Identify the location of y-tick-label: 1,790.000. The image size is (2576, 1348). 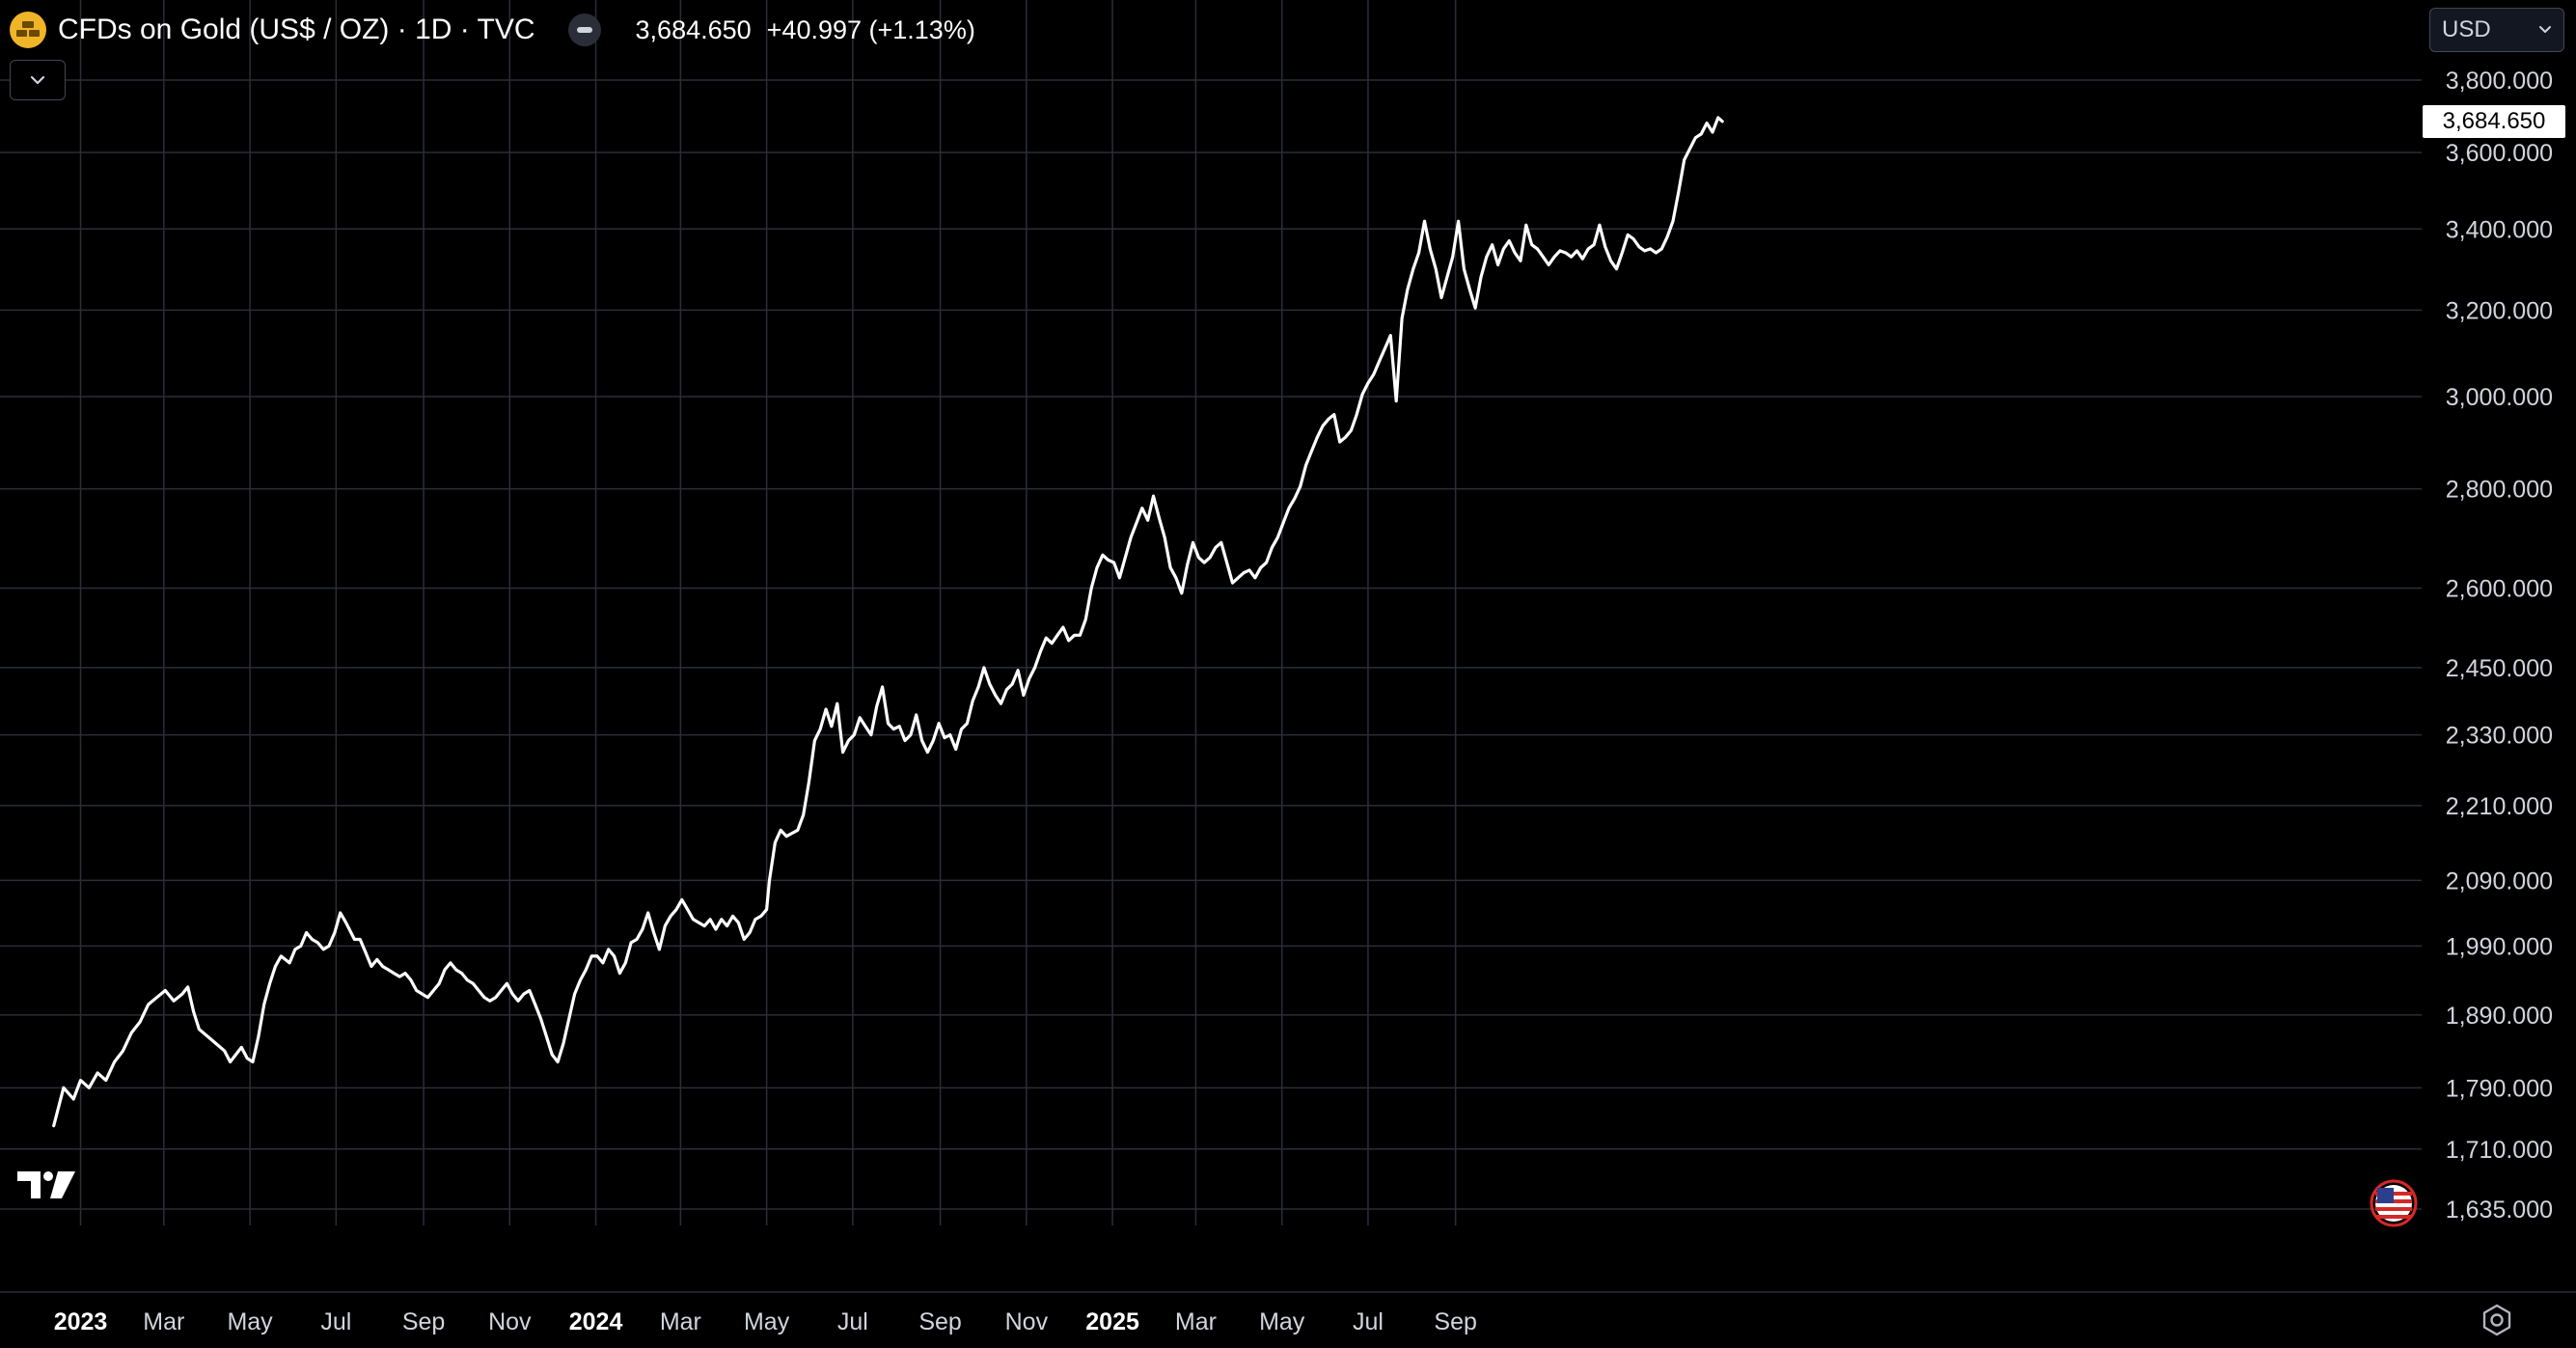
(2500, 1088).